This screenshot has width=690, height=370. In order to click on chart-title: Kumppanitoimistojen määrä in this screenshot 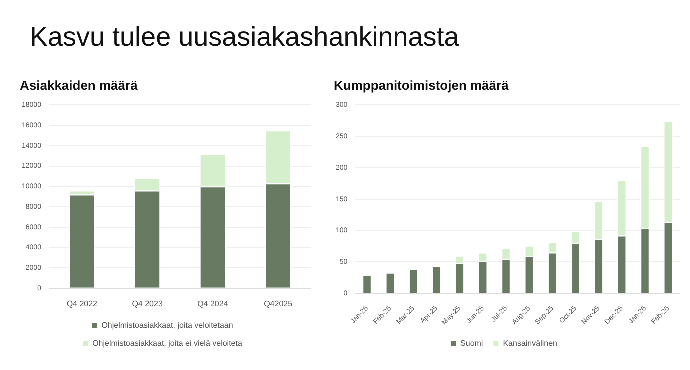, I will do `click(422, 85)`.